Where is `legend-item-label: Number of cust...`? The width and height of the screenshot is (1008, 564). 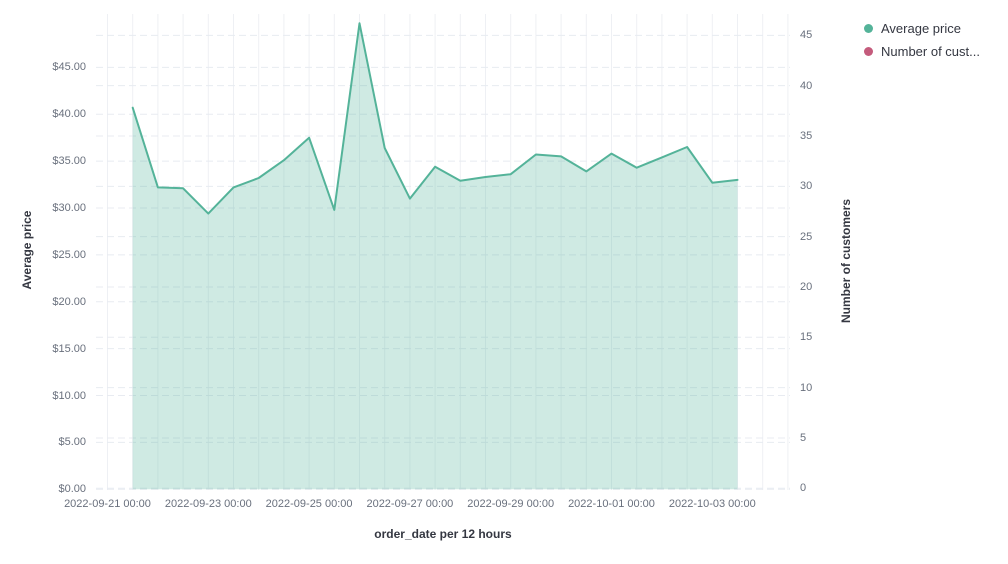 legend-item-label: Number of cust... is located at coordinates (930, 51).